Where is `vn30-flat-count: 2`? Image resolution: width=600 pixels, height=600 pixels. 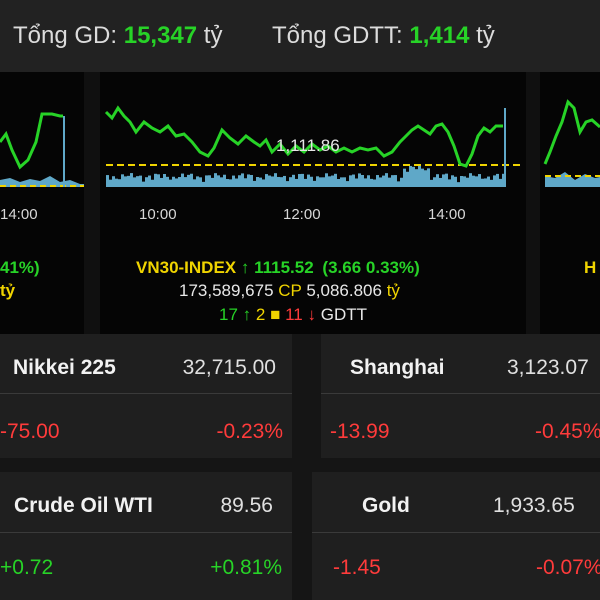 vn30-flat-count: 2 is located at coordinates (260, 314).